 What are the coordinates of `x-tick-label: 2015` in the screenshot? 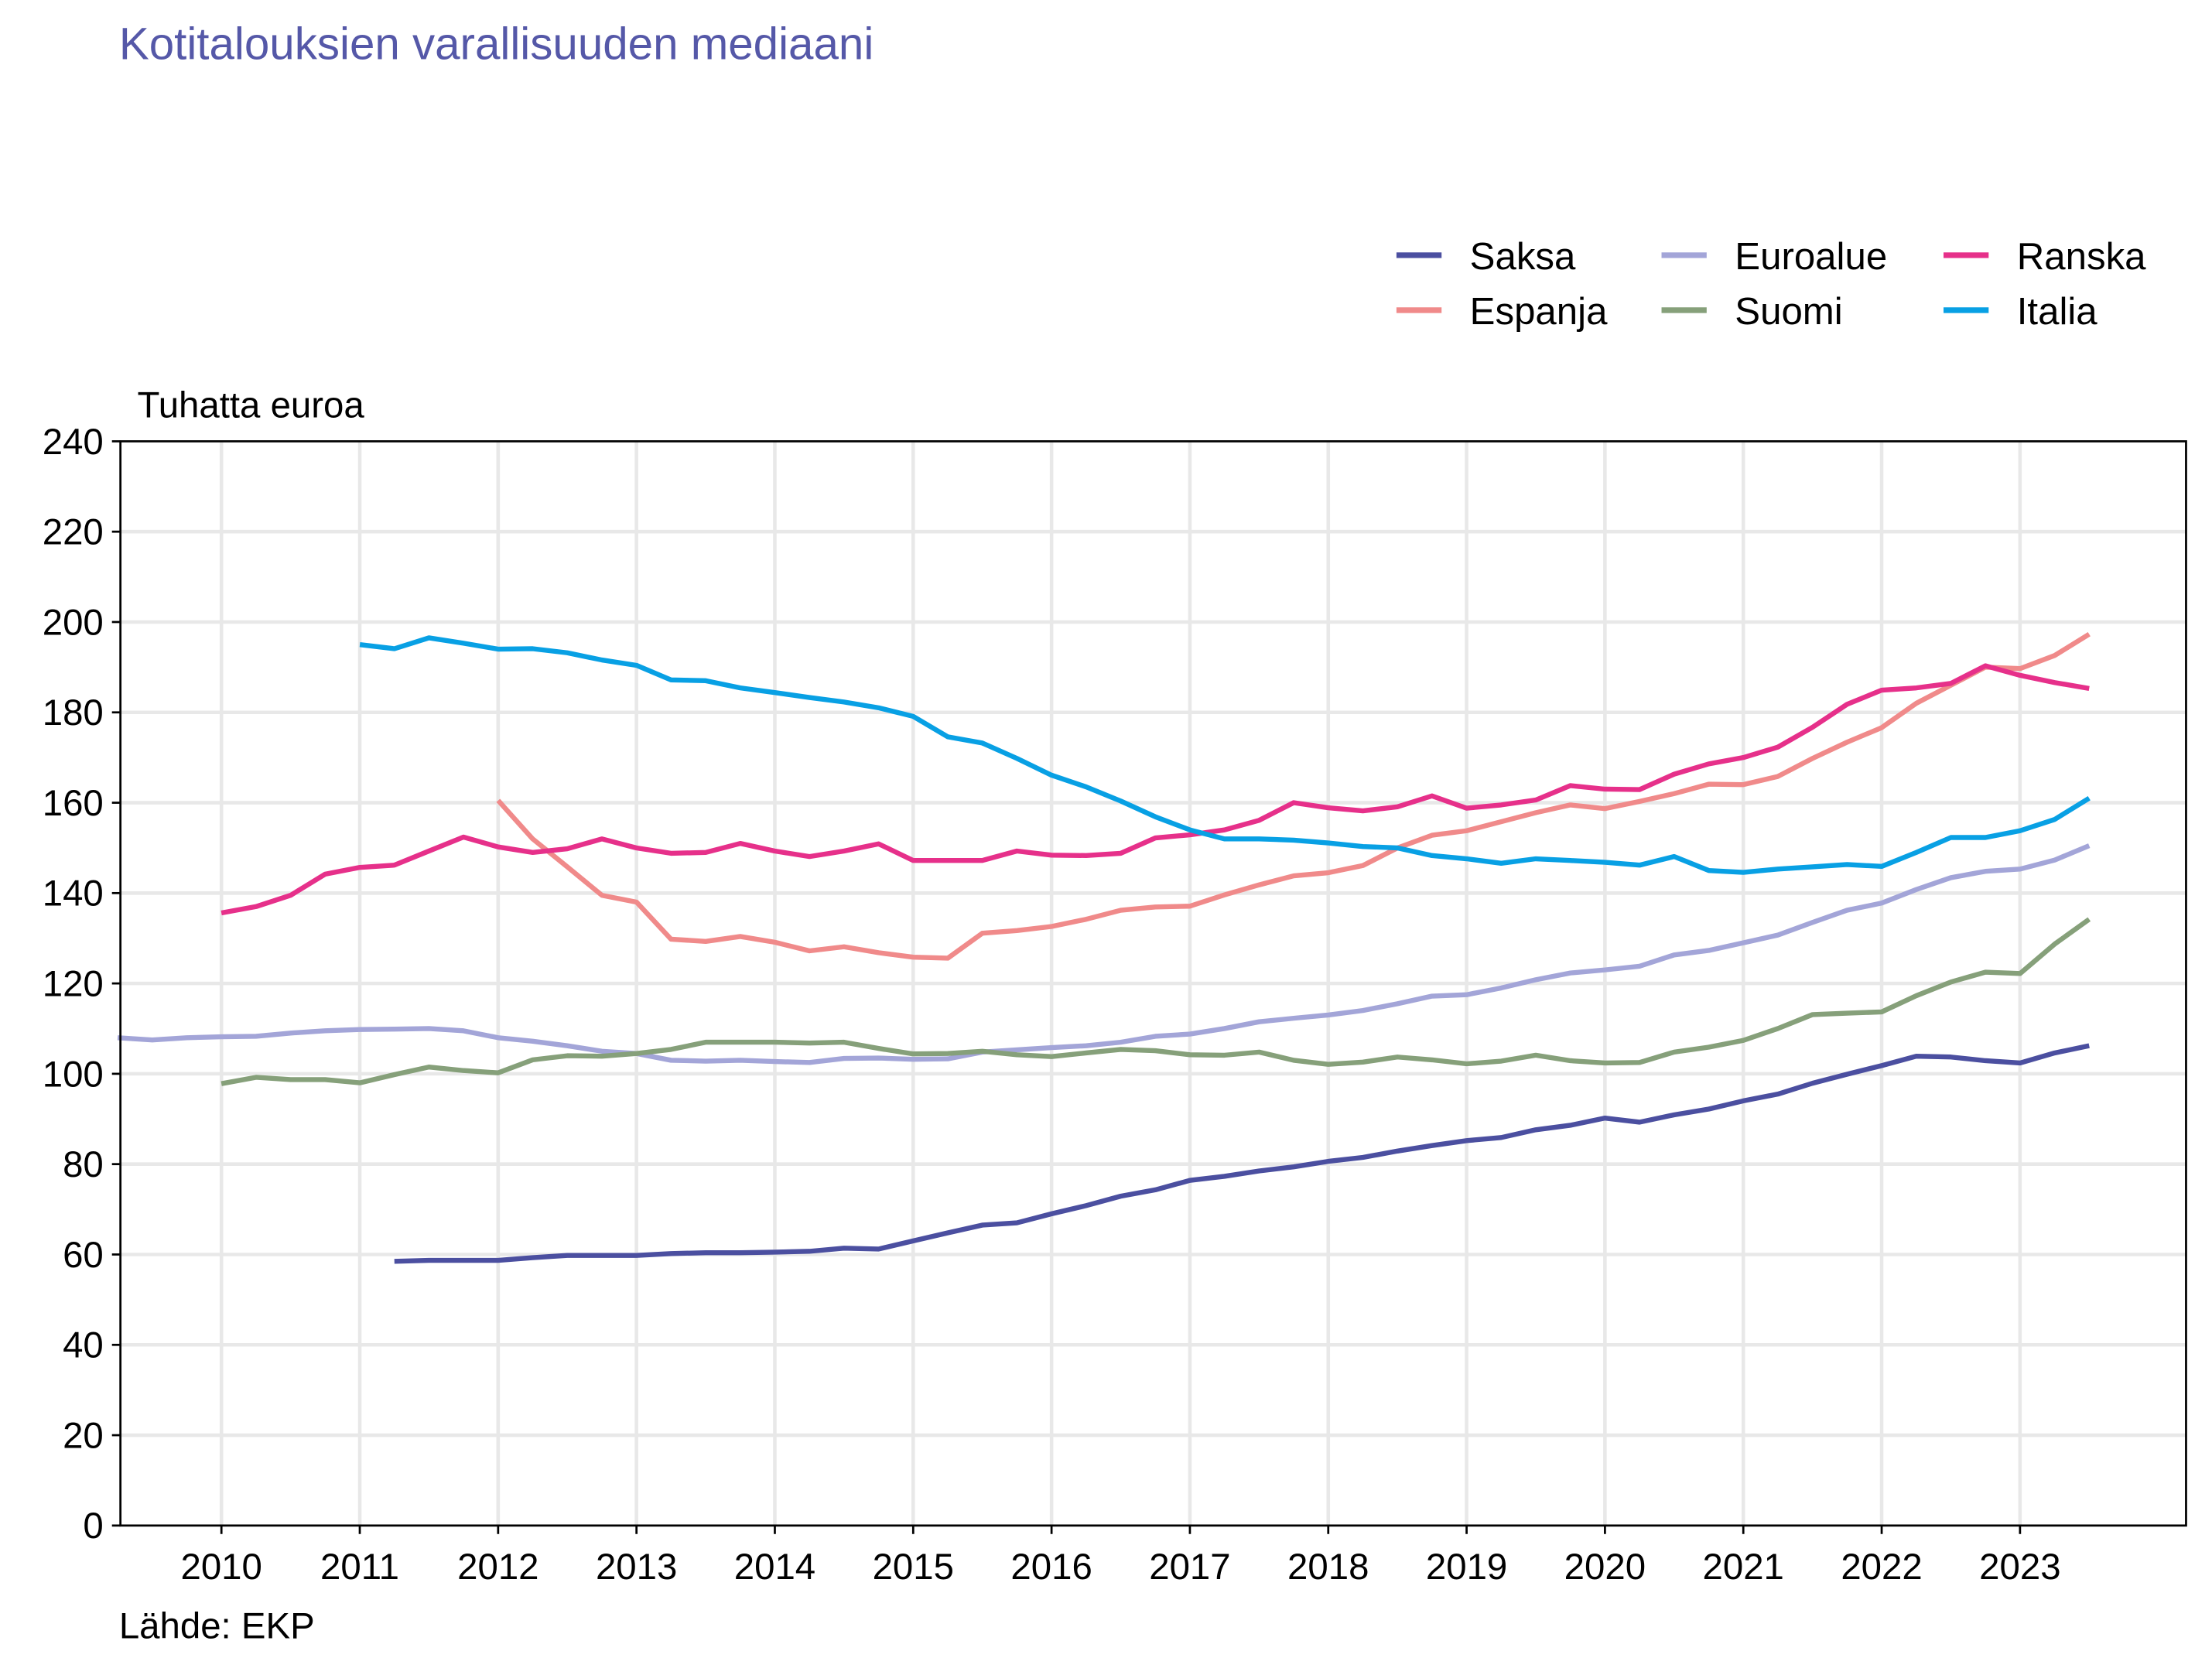 It's located at (913, 1567).